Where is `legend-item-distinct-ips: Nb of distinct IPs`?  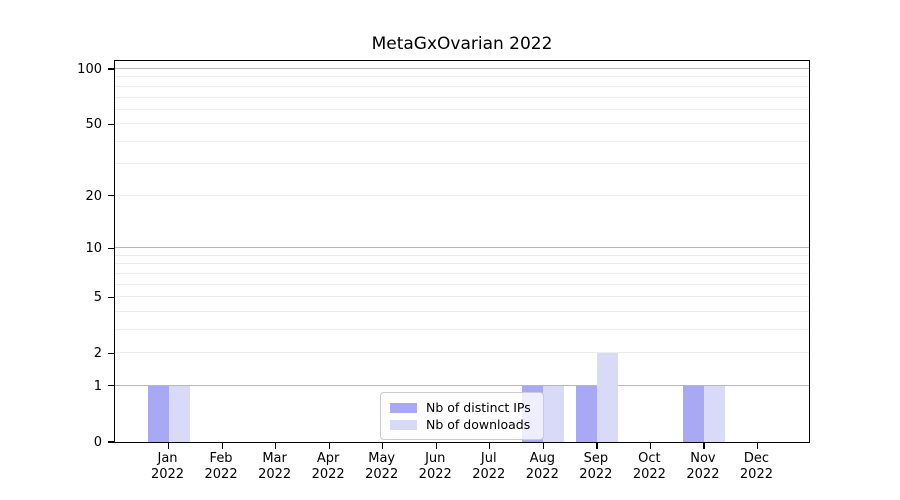
legend-item-distinct-ips: Nb of distinct IPs is located at coordinates (461, 407).